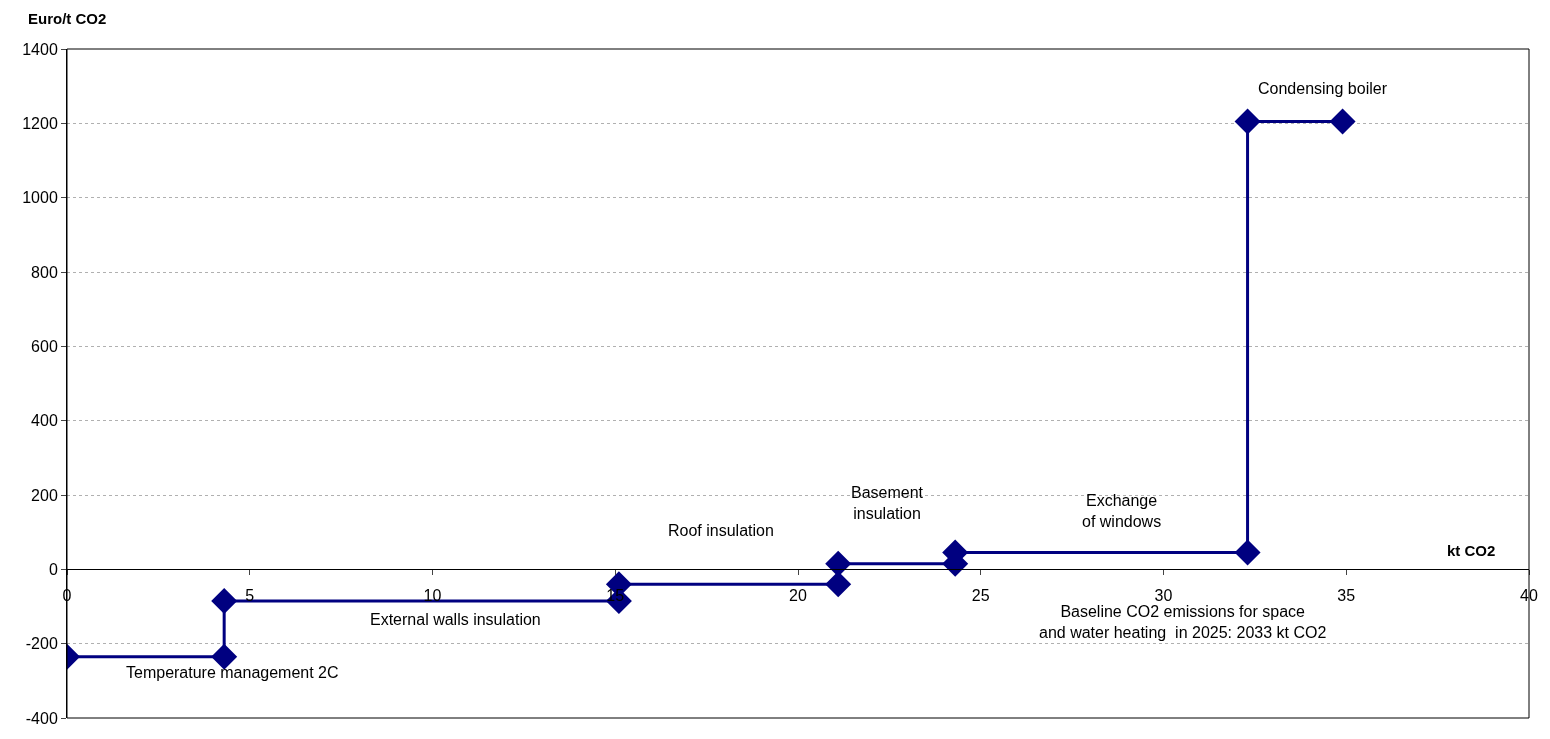  I want to click on y-axis-title: Euro/t CO2, so click(67, 18).